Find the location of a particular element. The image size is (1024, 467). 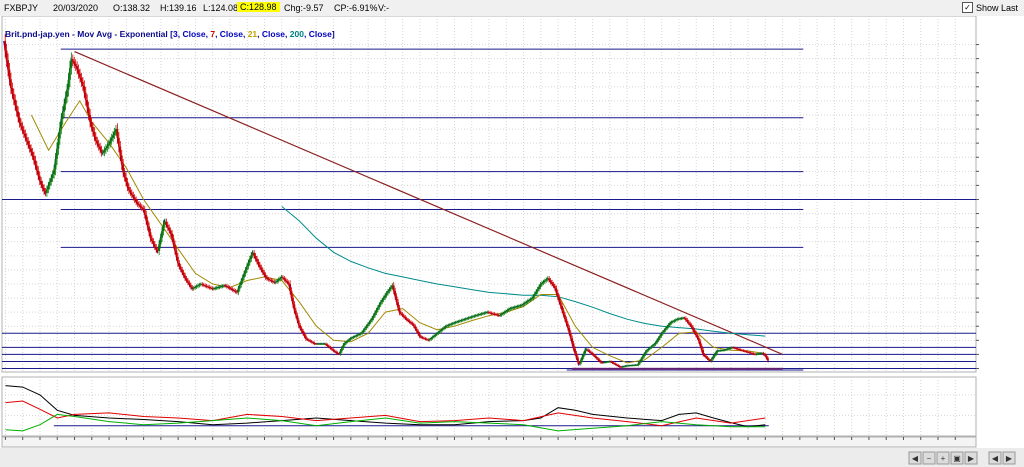

show-last-toggle: ✓ Show Last is located at coordinates (989, 7).